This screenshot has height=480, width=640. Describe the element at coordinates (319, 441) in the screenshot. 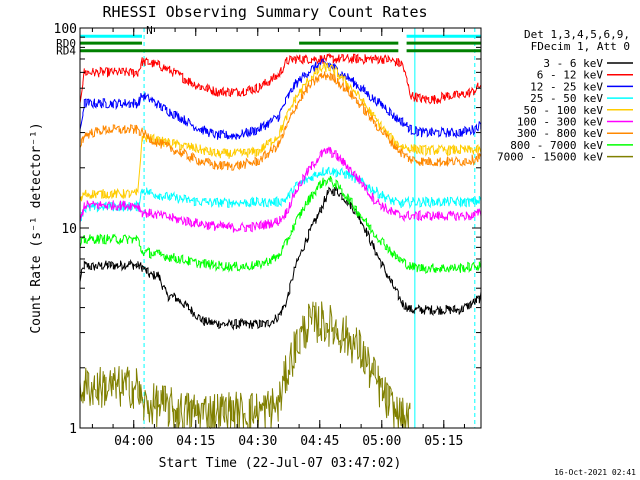

I see `x-tick-label: 04:45` at that location.